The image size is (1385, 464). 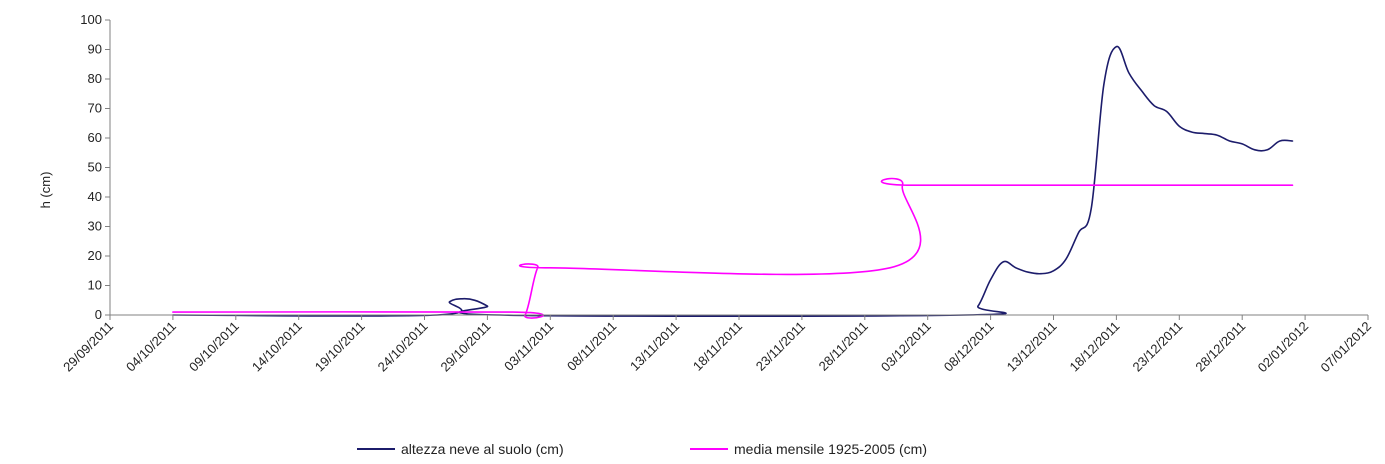 What do you see at coordinates (654, 346) in the screenshot?
I see `x-tick-label: 13/11/2011` at bounding box center [654, 346].